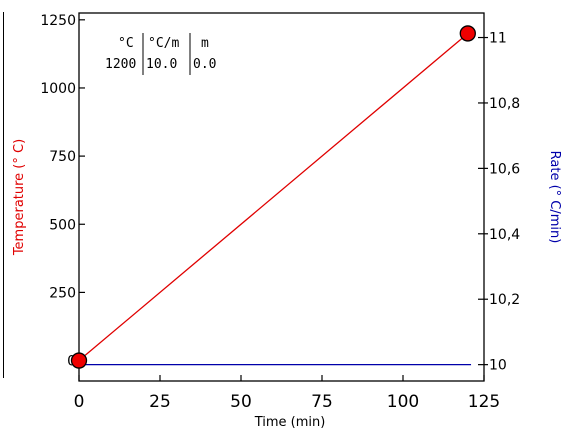 This screenshot has height=434, width=561. I want to click on y2-axis-title: Rate (° C/min), so click(554, 197).